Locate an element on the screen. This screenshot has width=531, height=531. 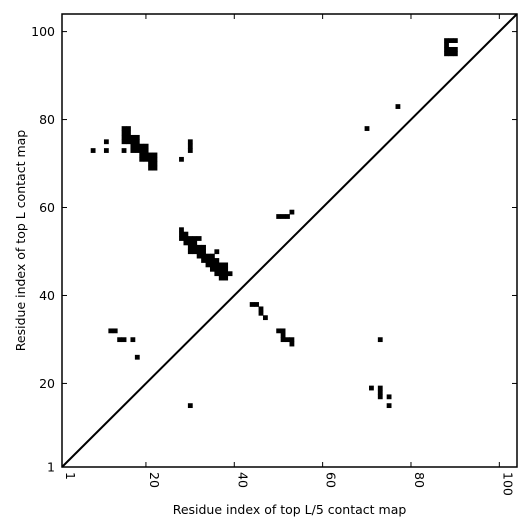
x-tick-label: 40 is located at coordinates (242, 480).